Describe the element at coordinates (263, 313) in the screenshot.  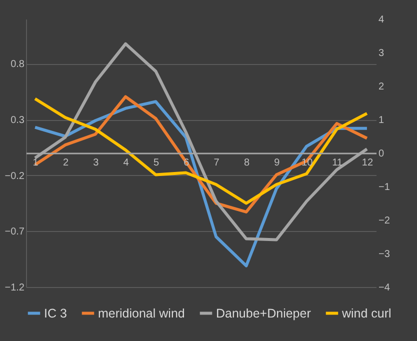
I see `legend-label: Danube+Dnieper` at that location.